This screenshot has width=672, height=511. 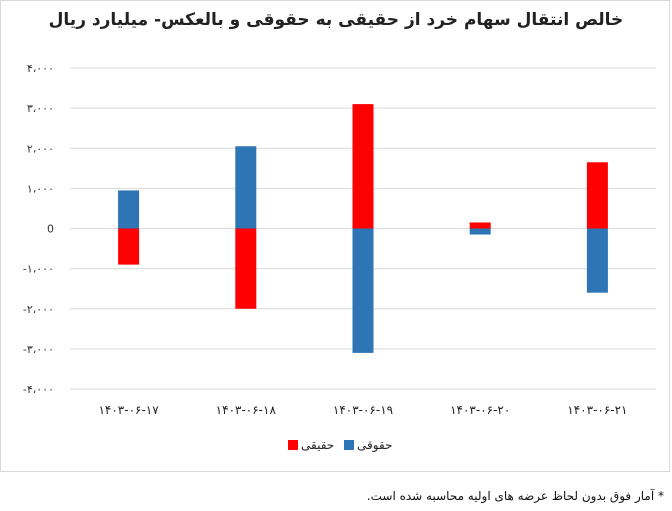 What do you see at coordinates (38, 349) in the screenshot?
I see `y-tick-label: -۳،۰۰۰` at bounding box center [38, 349].